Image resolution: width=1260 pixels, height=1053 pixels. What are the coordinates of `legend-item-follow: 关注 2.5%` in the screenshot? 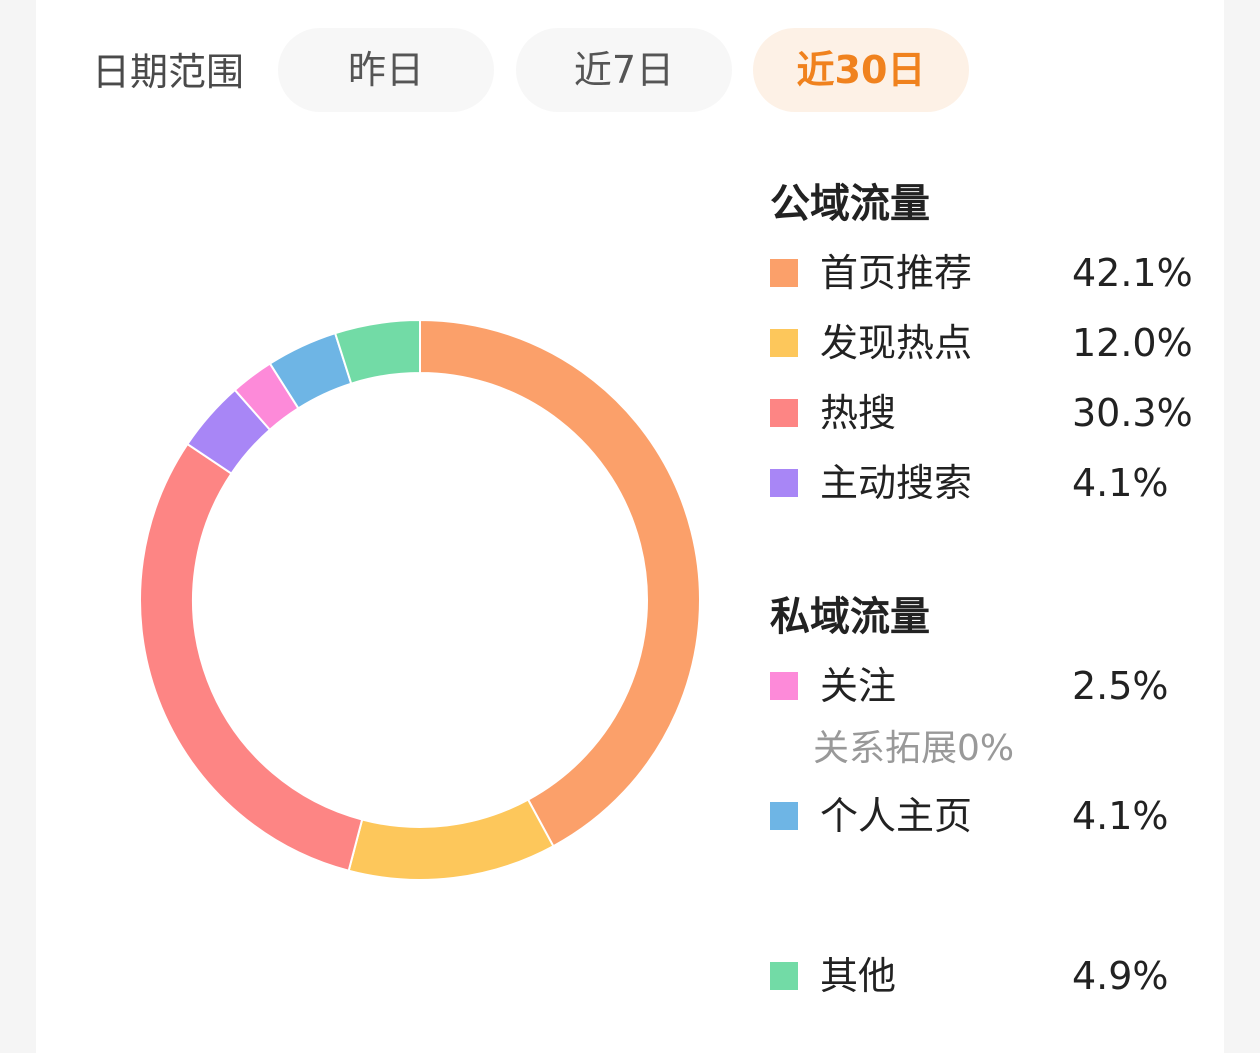 It's located at (990, 686).